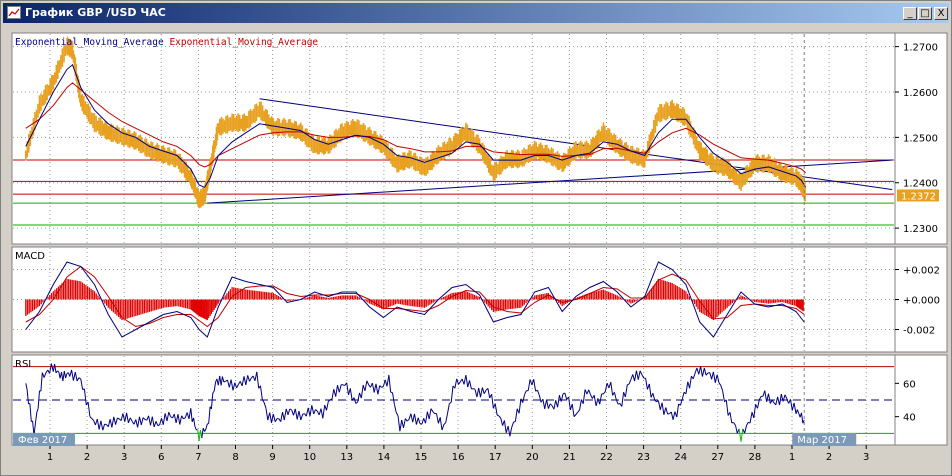  What do you see at coordinates (309, 457) in the screenshot?
I see `x-tick-label: 10` at bounding box center [309, 457].